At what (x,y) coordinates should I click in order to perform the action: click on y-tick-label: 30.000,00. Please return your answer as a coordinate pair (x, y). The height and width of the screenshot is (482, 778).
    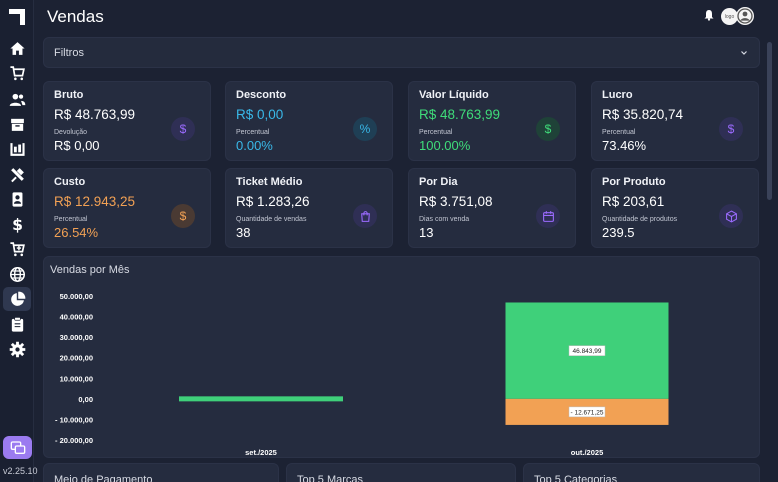
    Looking at the image, I should click on (76, 337).